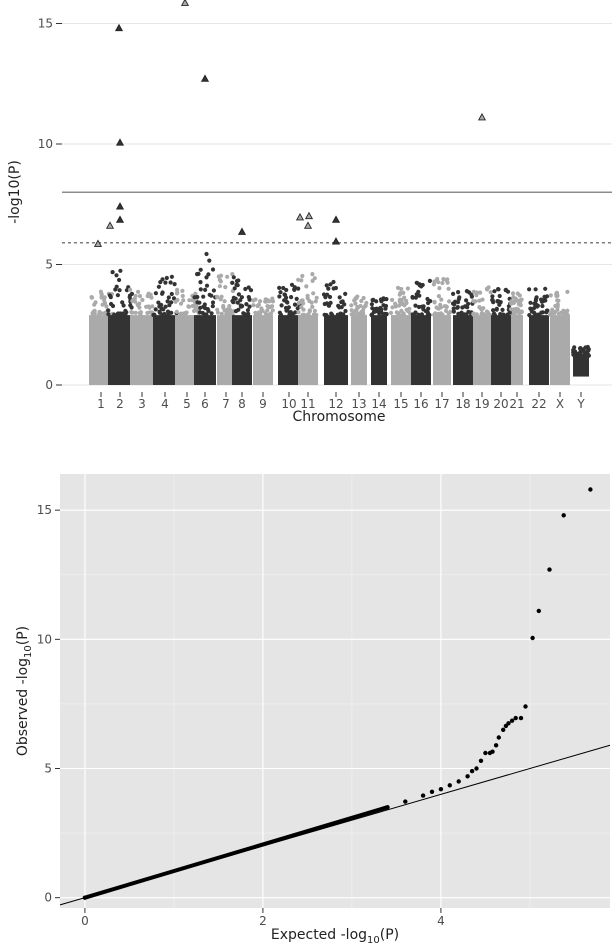 This screenshot has height=947, width=614. I want to click on manhattan-threshold-lines, so click(337, 217).